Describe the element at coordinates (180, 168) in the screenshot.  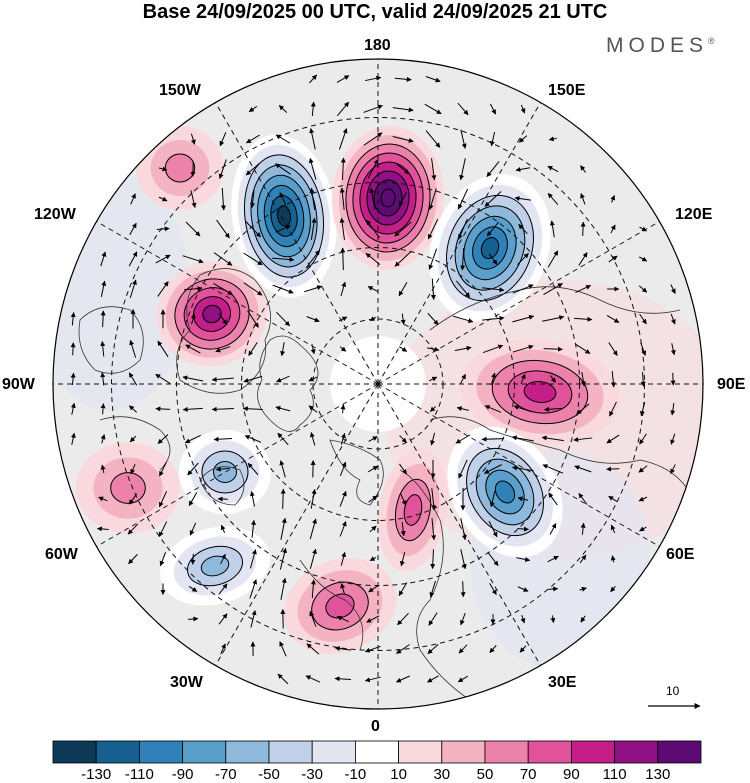
I see `anomaly-high-140w` at that location.